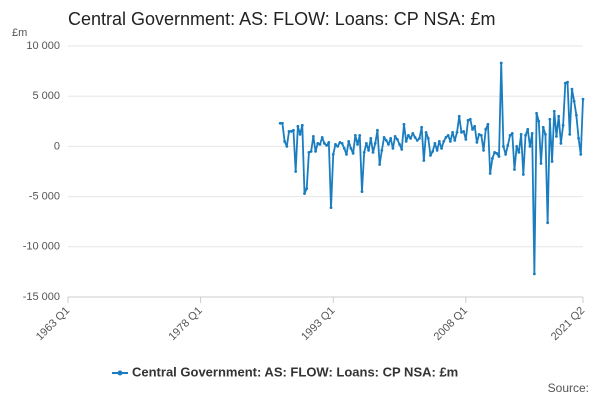 The width and height of the screenshot is (600, 400). I want to click on legend-marker, so click(120, 373).